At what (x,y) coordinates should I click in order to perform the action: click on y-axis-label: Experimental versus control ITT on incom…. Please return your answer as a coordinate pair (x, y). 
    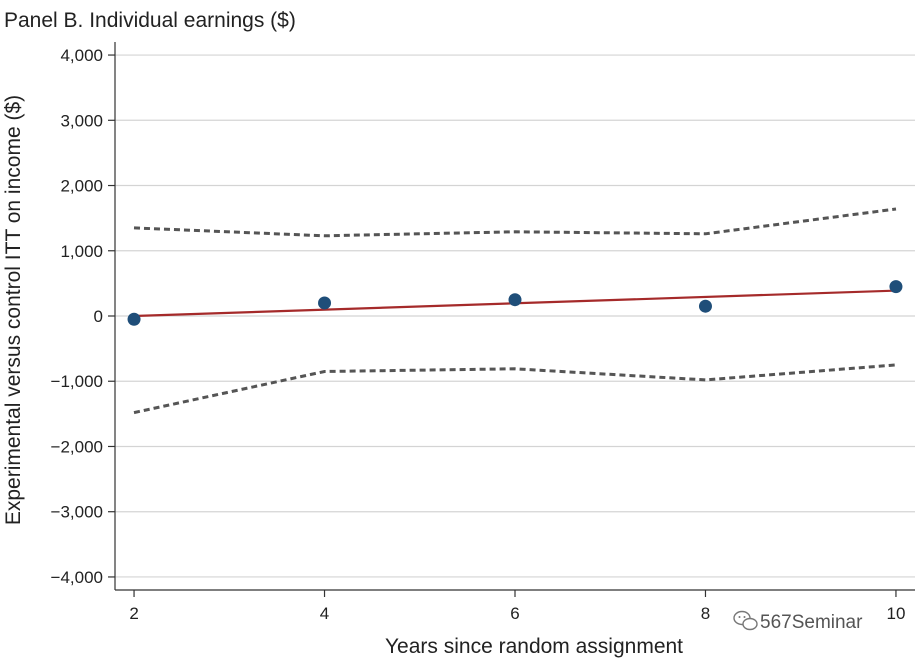
    Looking at the image, I should click on (13, 310).